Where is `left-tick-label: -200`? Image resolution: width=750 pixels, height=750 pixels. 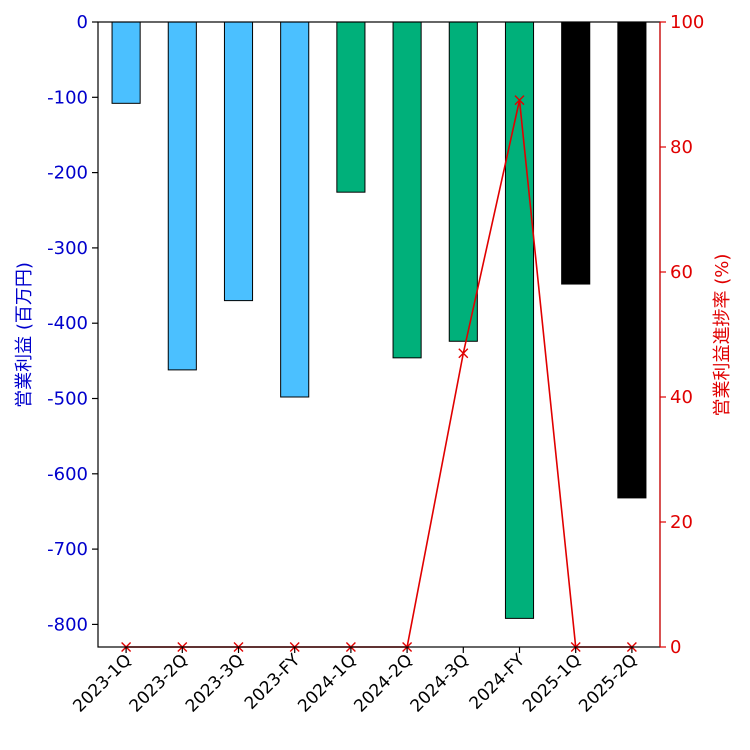
left-tick-label: -200 is located at coordinates (67, 173).